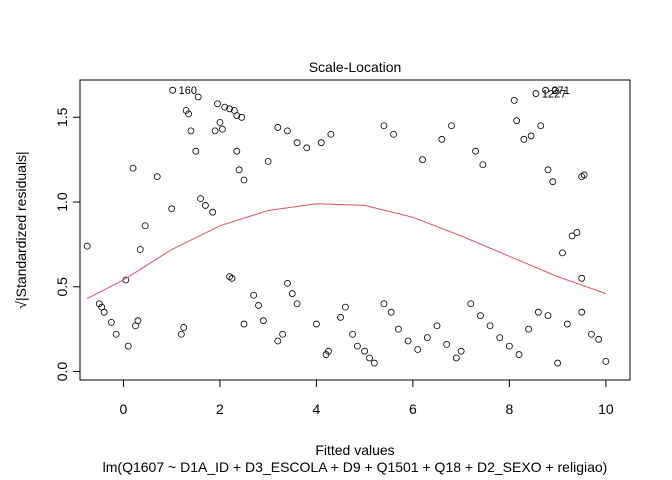  What do you see at coordinates (561, 91) in the screenshot?
I see `point-id-label: 271` at bounding box center [561, 91].